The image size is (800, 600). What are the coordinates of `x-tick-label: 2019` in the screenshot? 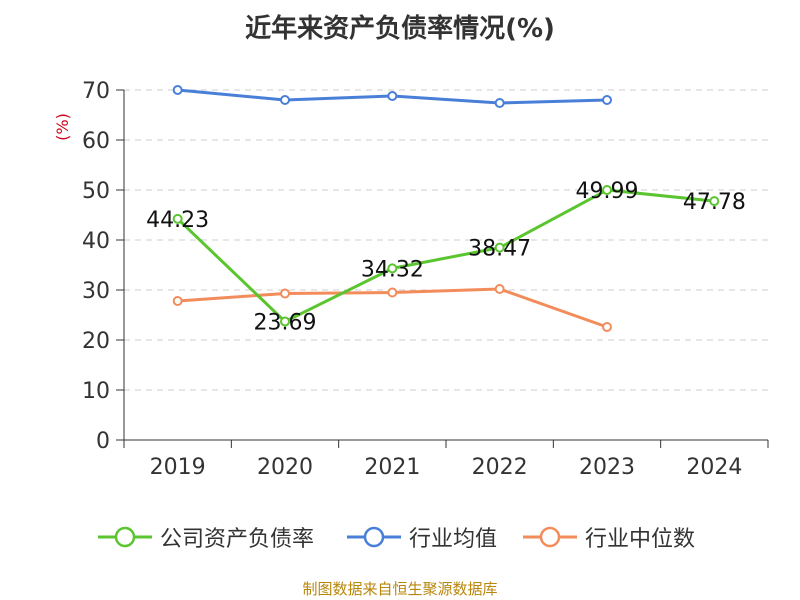 It's located at (178, 467).